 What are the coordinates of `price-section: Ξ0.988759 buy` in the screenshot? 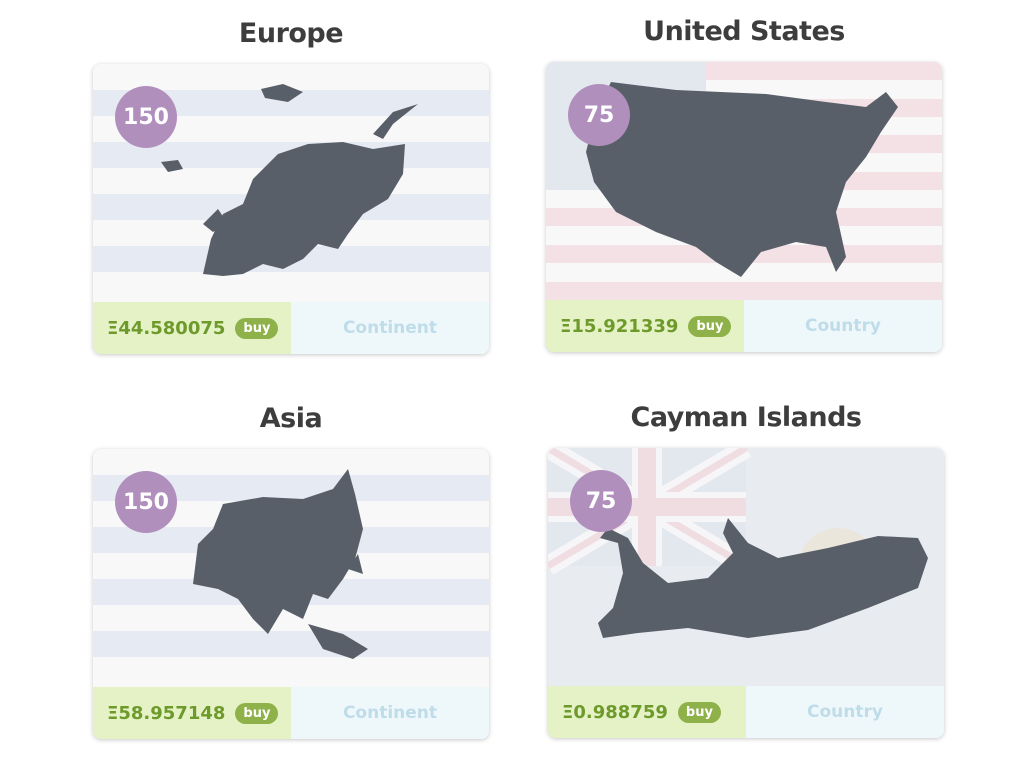 It's located at (647, 712).